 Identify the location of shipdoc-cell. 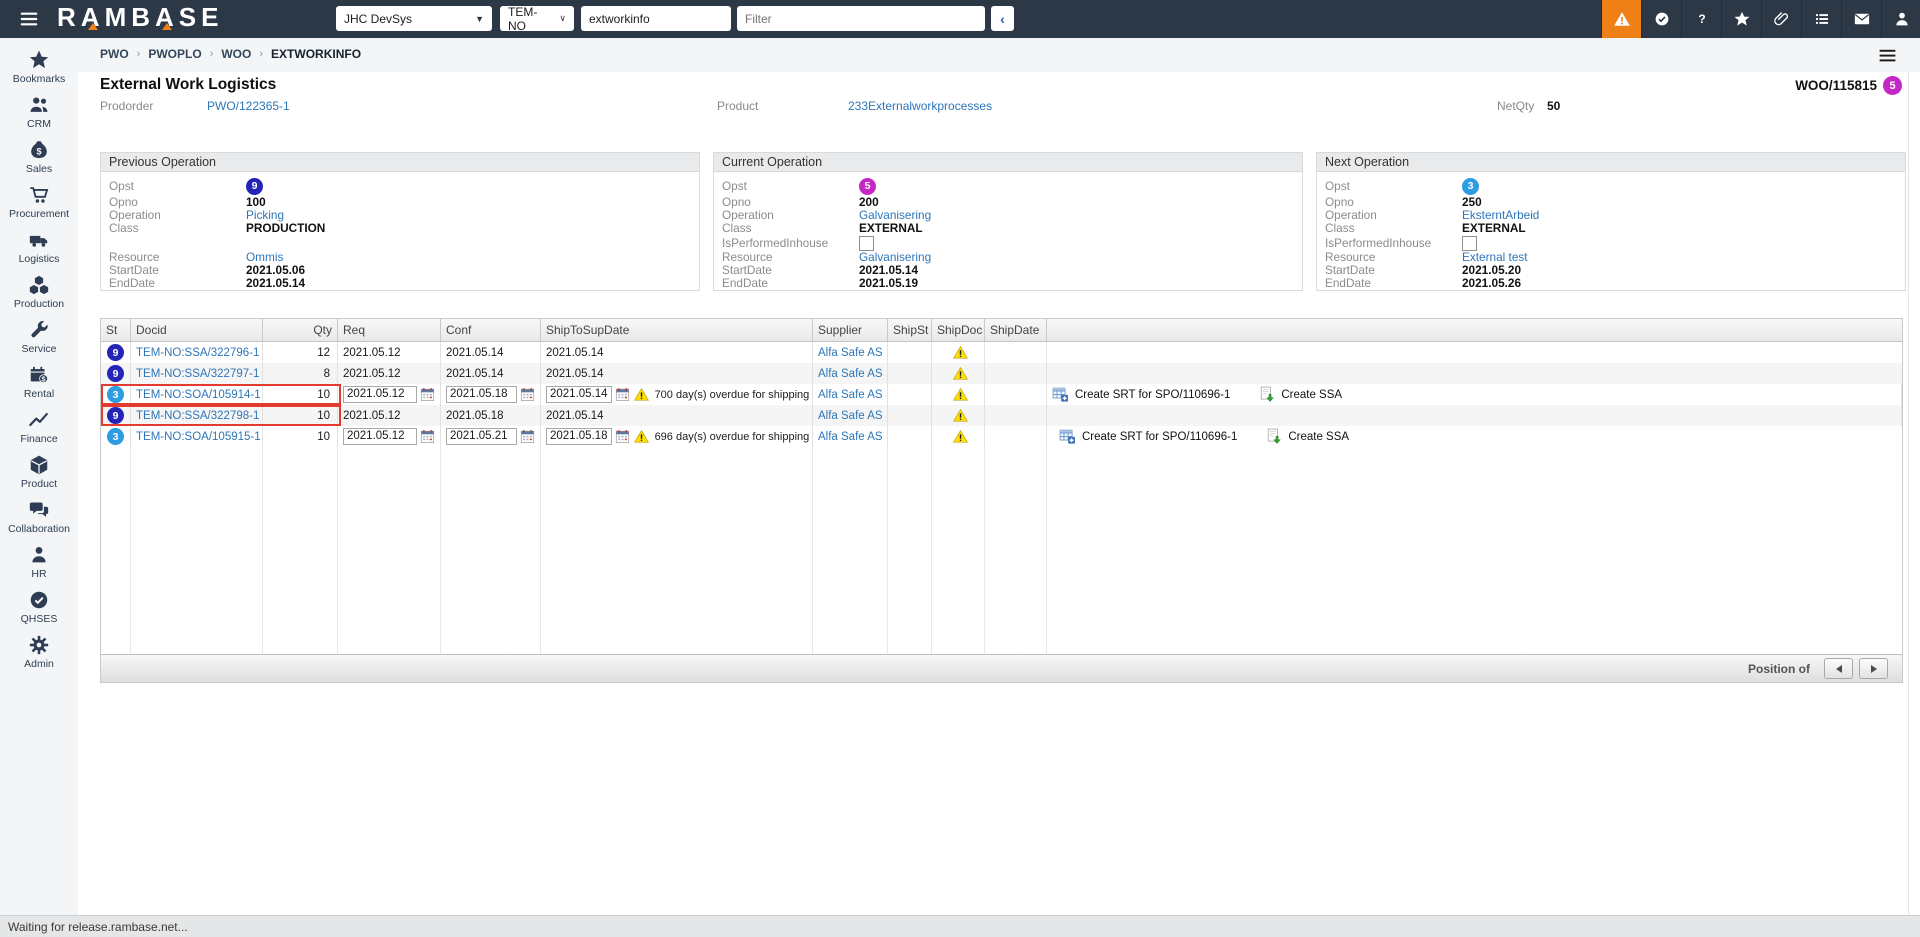
(958, 436).